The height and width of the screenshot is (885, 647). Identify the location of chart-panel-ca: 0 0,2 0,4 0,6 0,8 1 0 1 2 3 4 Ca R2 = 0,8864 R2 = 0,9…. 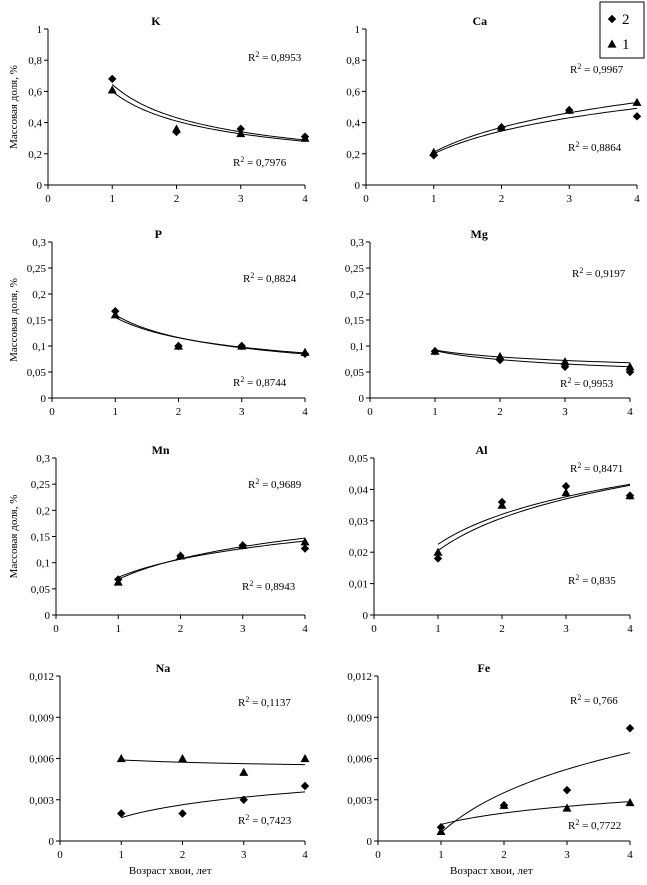
(494, 109).